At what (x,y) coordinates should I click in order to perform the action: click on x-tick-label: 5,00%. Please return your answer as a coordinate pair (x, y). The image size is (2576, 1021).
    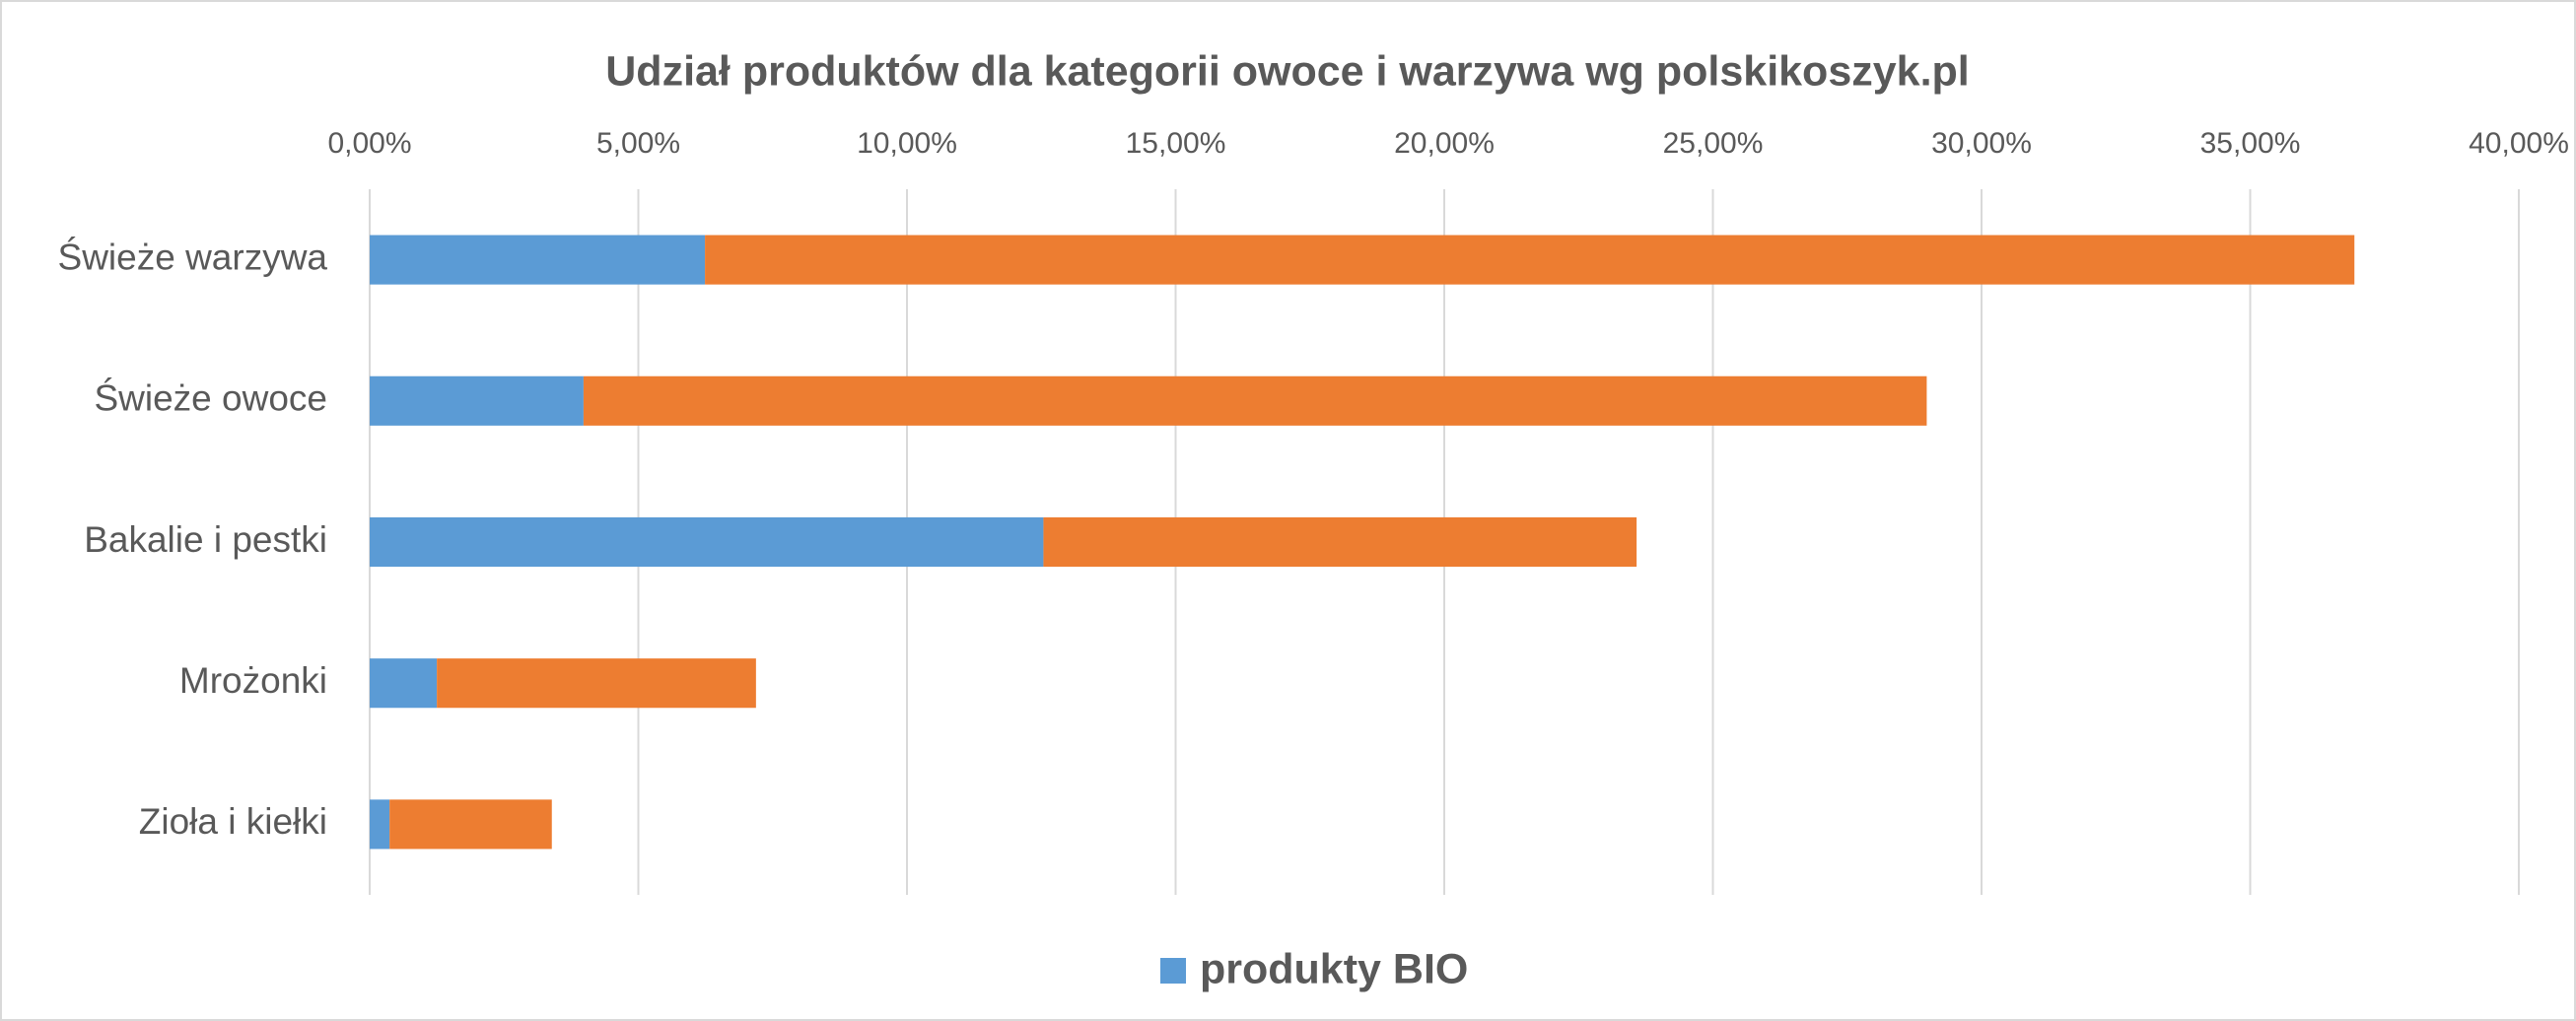
    Looking at the image, I should click on (638, 143).